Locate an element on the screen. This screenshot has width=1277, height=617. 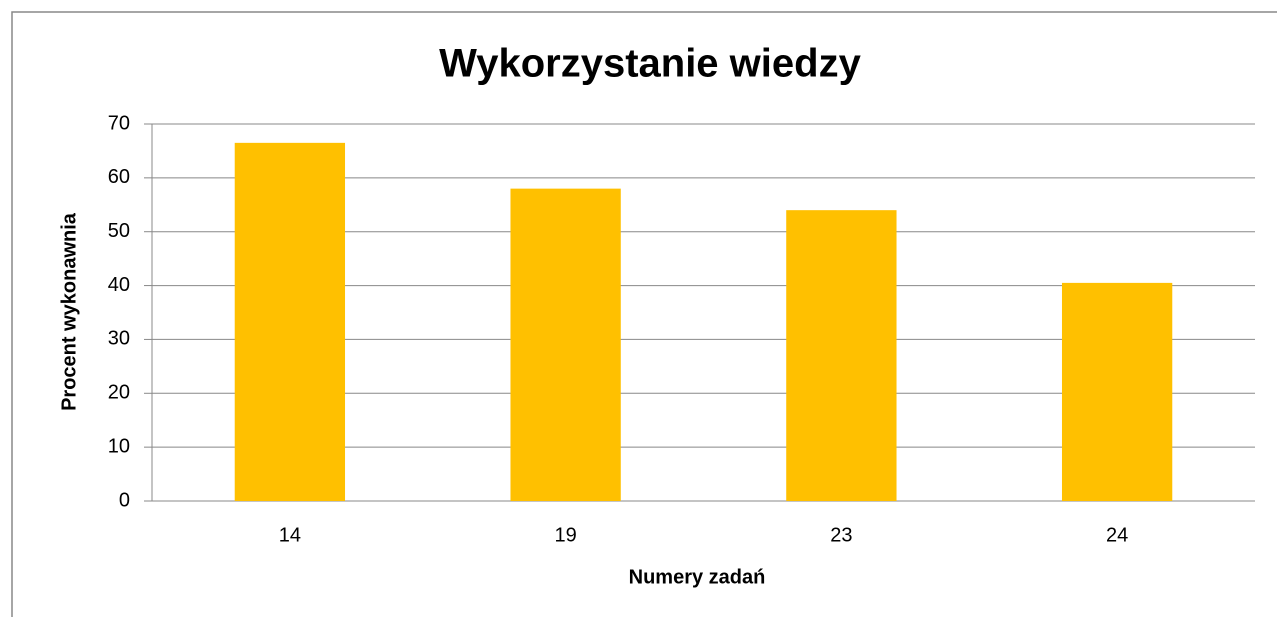
x-tick-label: 24 is located at coordinates (1117, 535).